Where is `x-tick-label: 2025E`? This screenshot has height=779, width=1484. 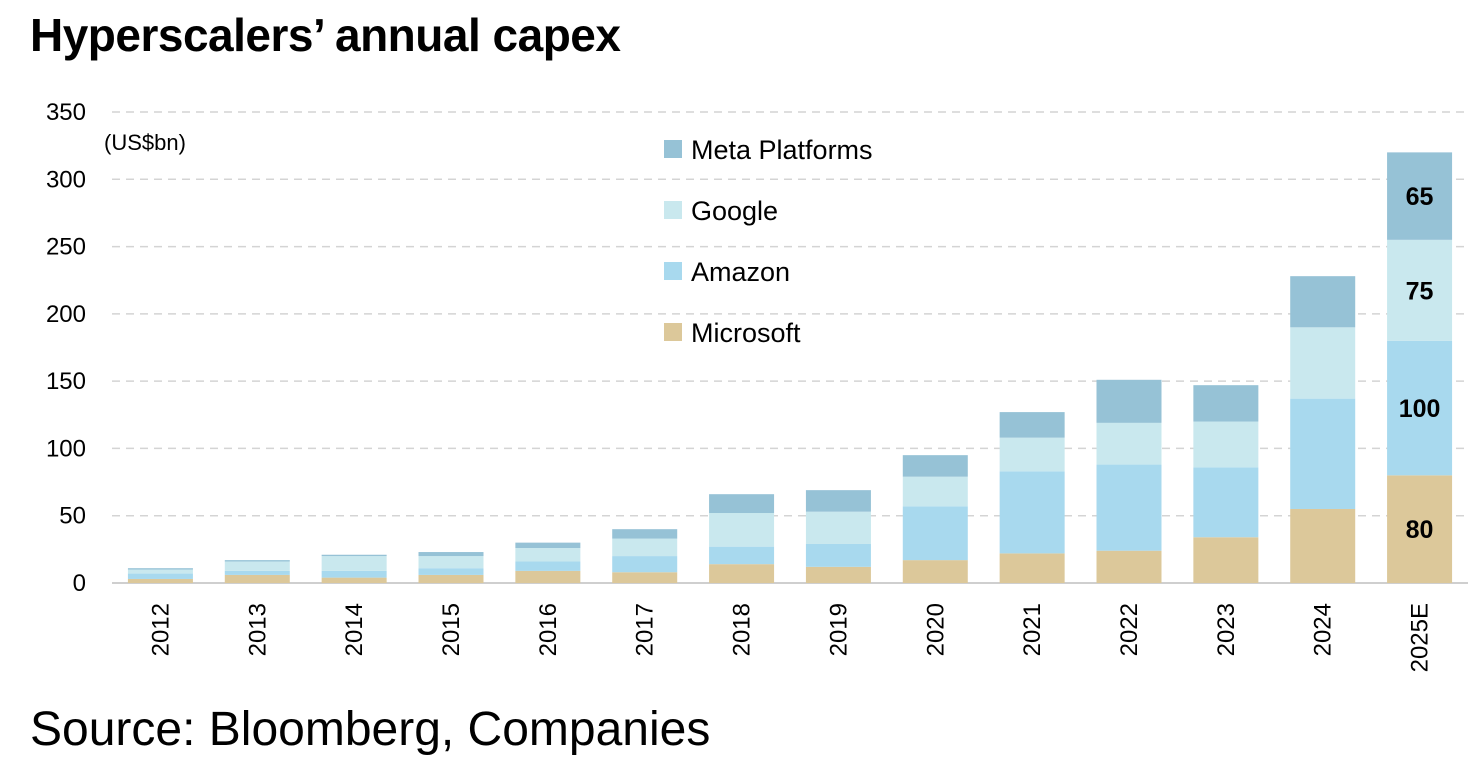 x-tick-label: 2025E is located at coordinates (1420, 637).